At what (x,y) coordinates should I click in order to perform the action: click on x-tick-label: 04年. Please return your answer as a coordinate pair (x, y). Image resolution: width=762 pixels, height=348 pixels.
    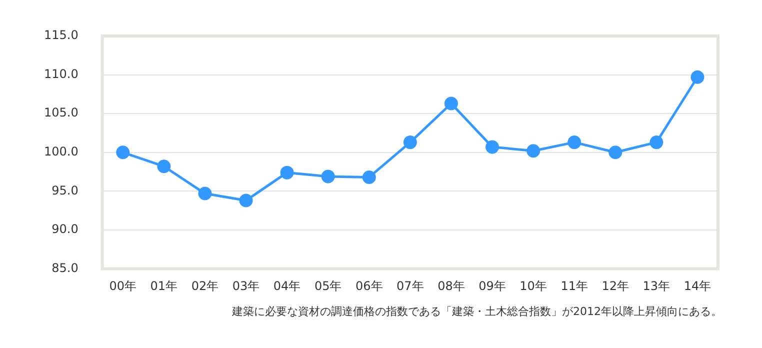
    Looking at the image, I should click on (287, 286).